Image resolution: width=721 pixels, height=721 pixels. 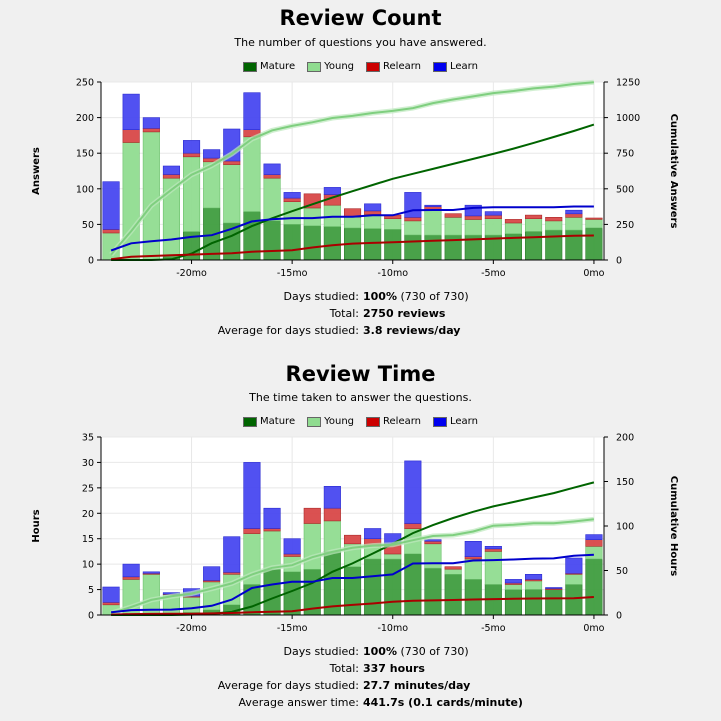 What do you see at coordinates (619, 261) in the screenshot?
I see `y2-tick-label: 0` at bounding box center [619, 261].